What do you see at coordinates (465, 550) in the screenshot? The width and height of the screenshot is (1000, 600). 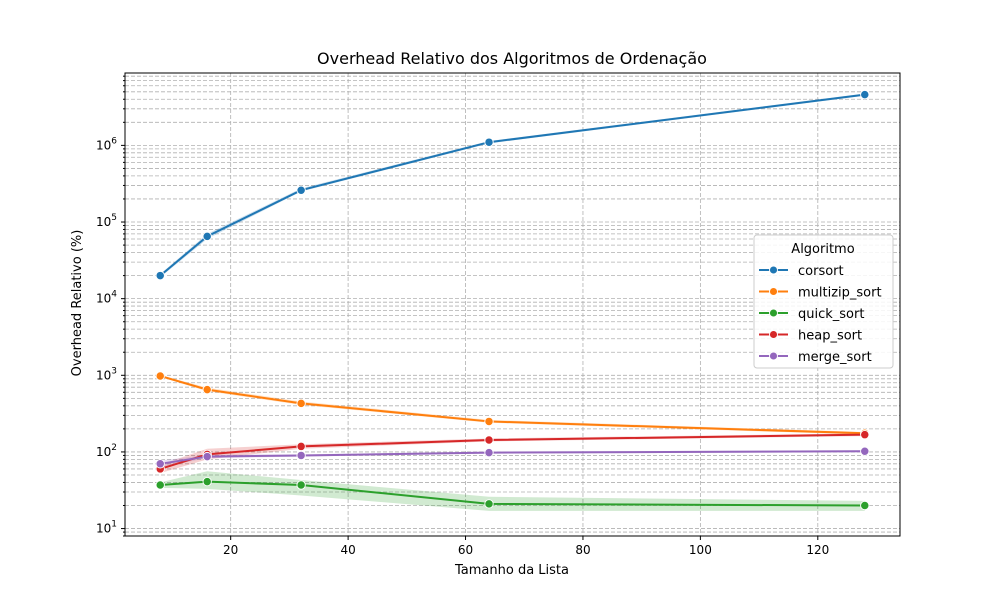 I see `x-tick-label: 60` at bounding box center [465, 550].